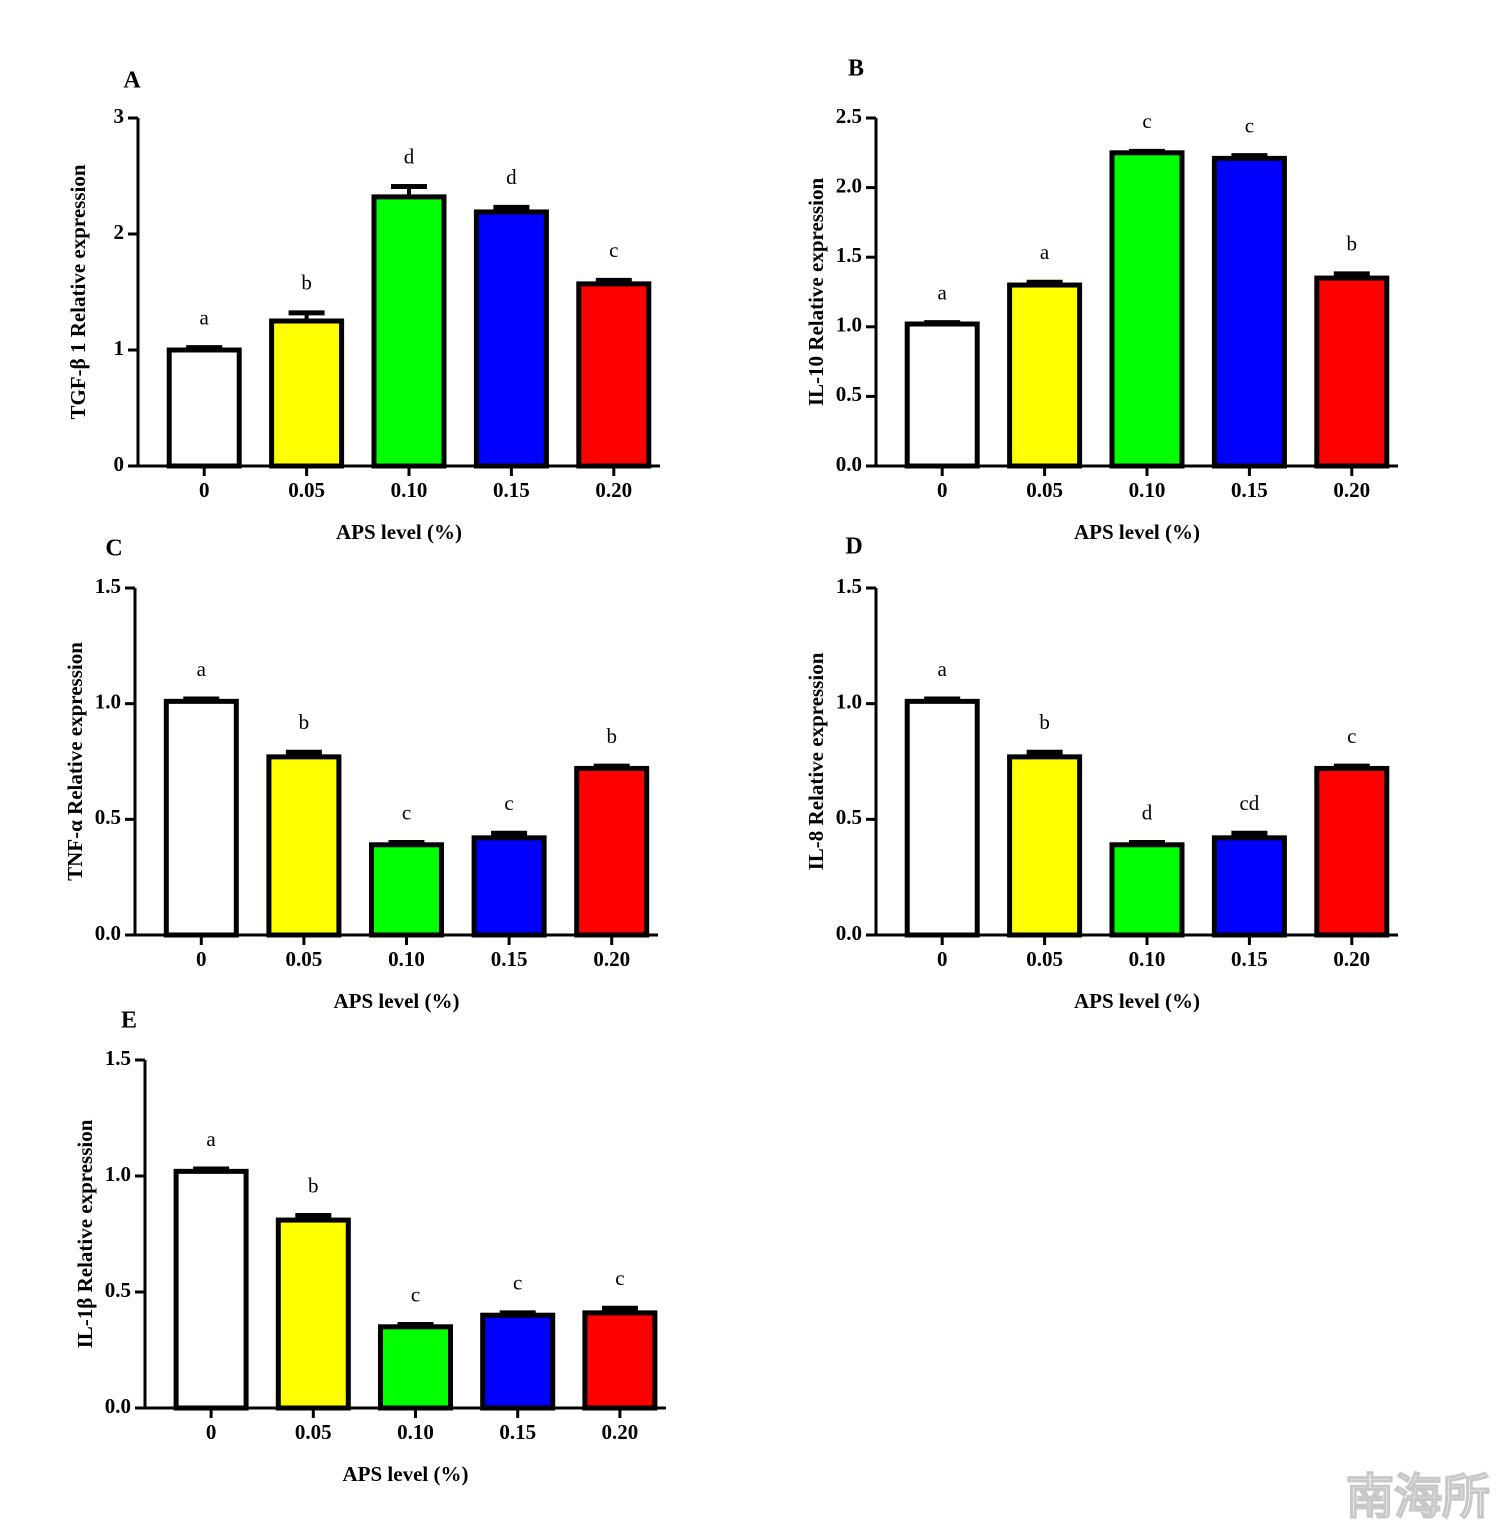 The height and width of the screenshot is (1540, 1500). I want to click on y-axis-label: IL-10 Relative expression, so click(816, 292).